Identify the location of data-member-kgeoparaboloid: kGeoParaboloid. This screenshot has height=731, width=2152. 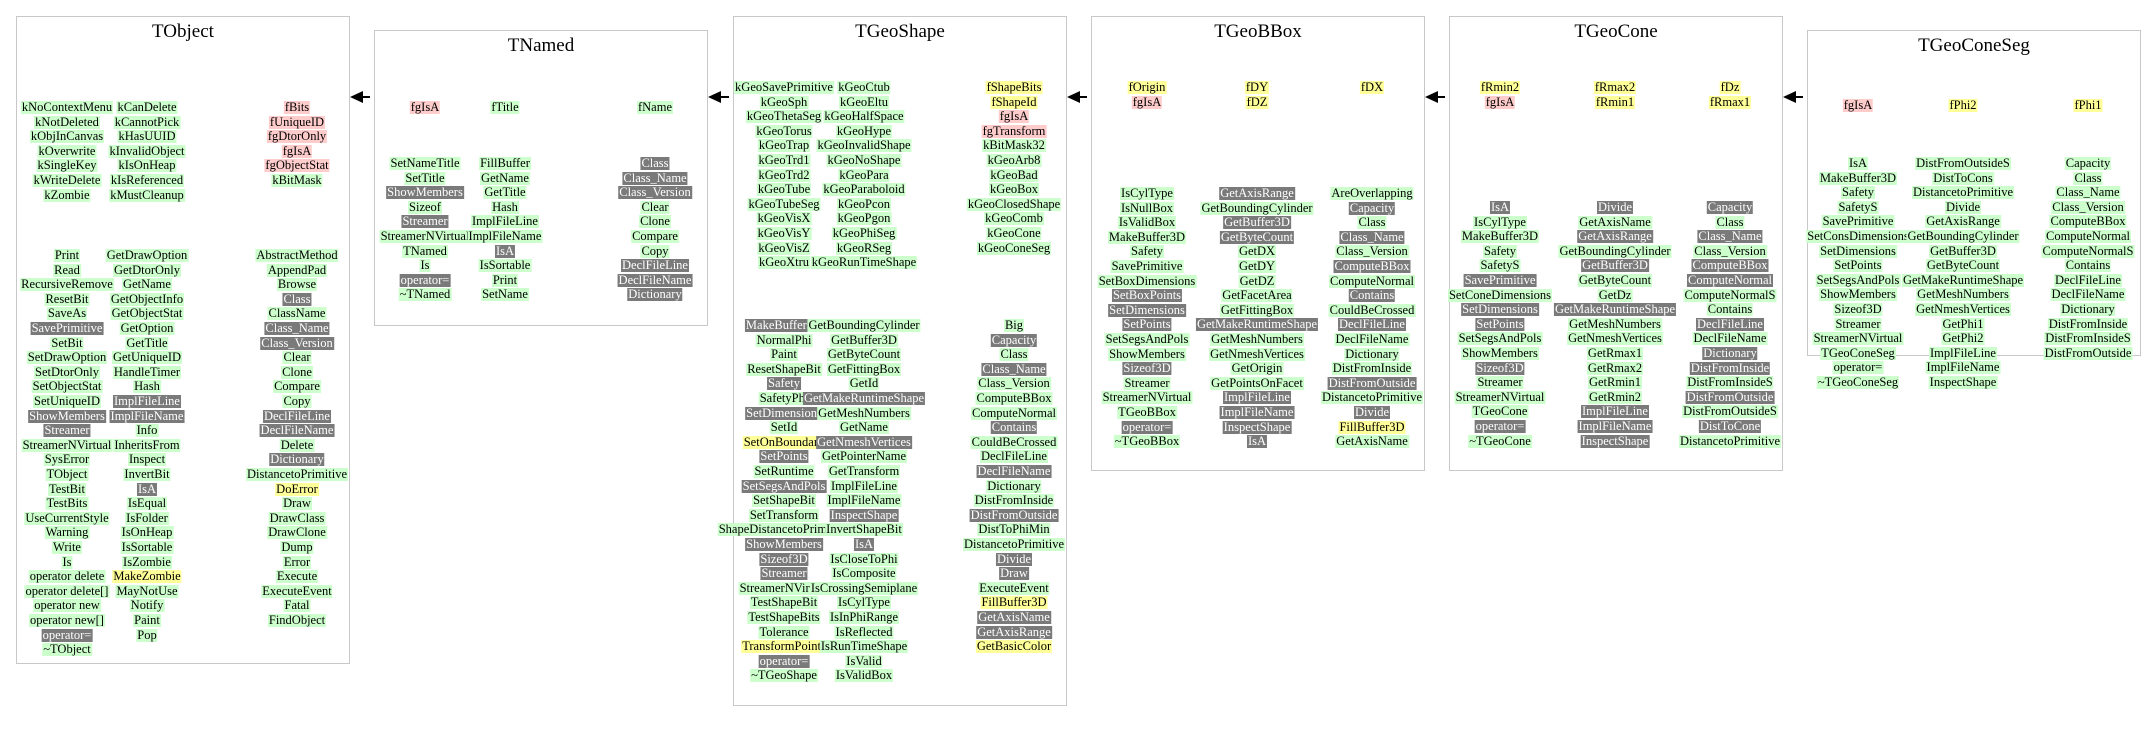
(864, 189).